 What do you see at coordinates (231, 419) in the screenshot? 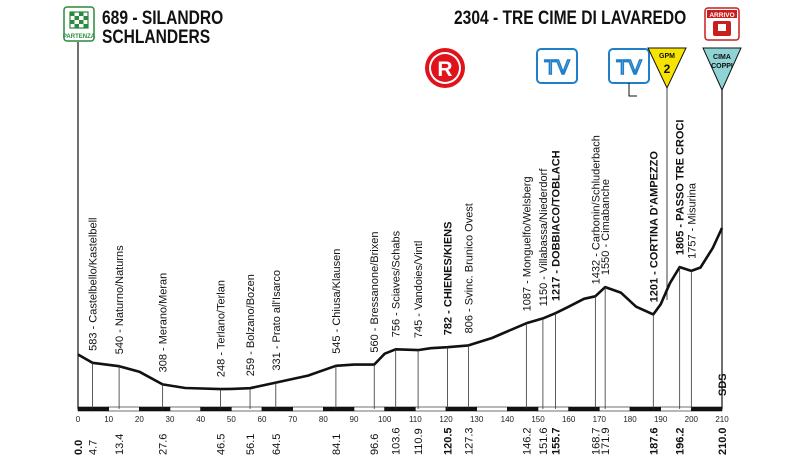
I see `x-tick-label: 50` at bounding box center [231, 419].